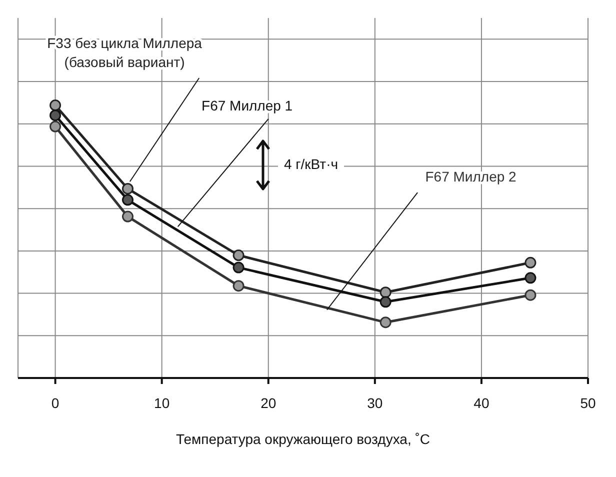 This screenshot has width=616, height=477. I want to click on x-tick-label: 10, so click(162, 402).